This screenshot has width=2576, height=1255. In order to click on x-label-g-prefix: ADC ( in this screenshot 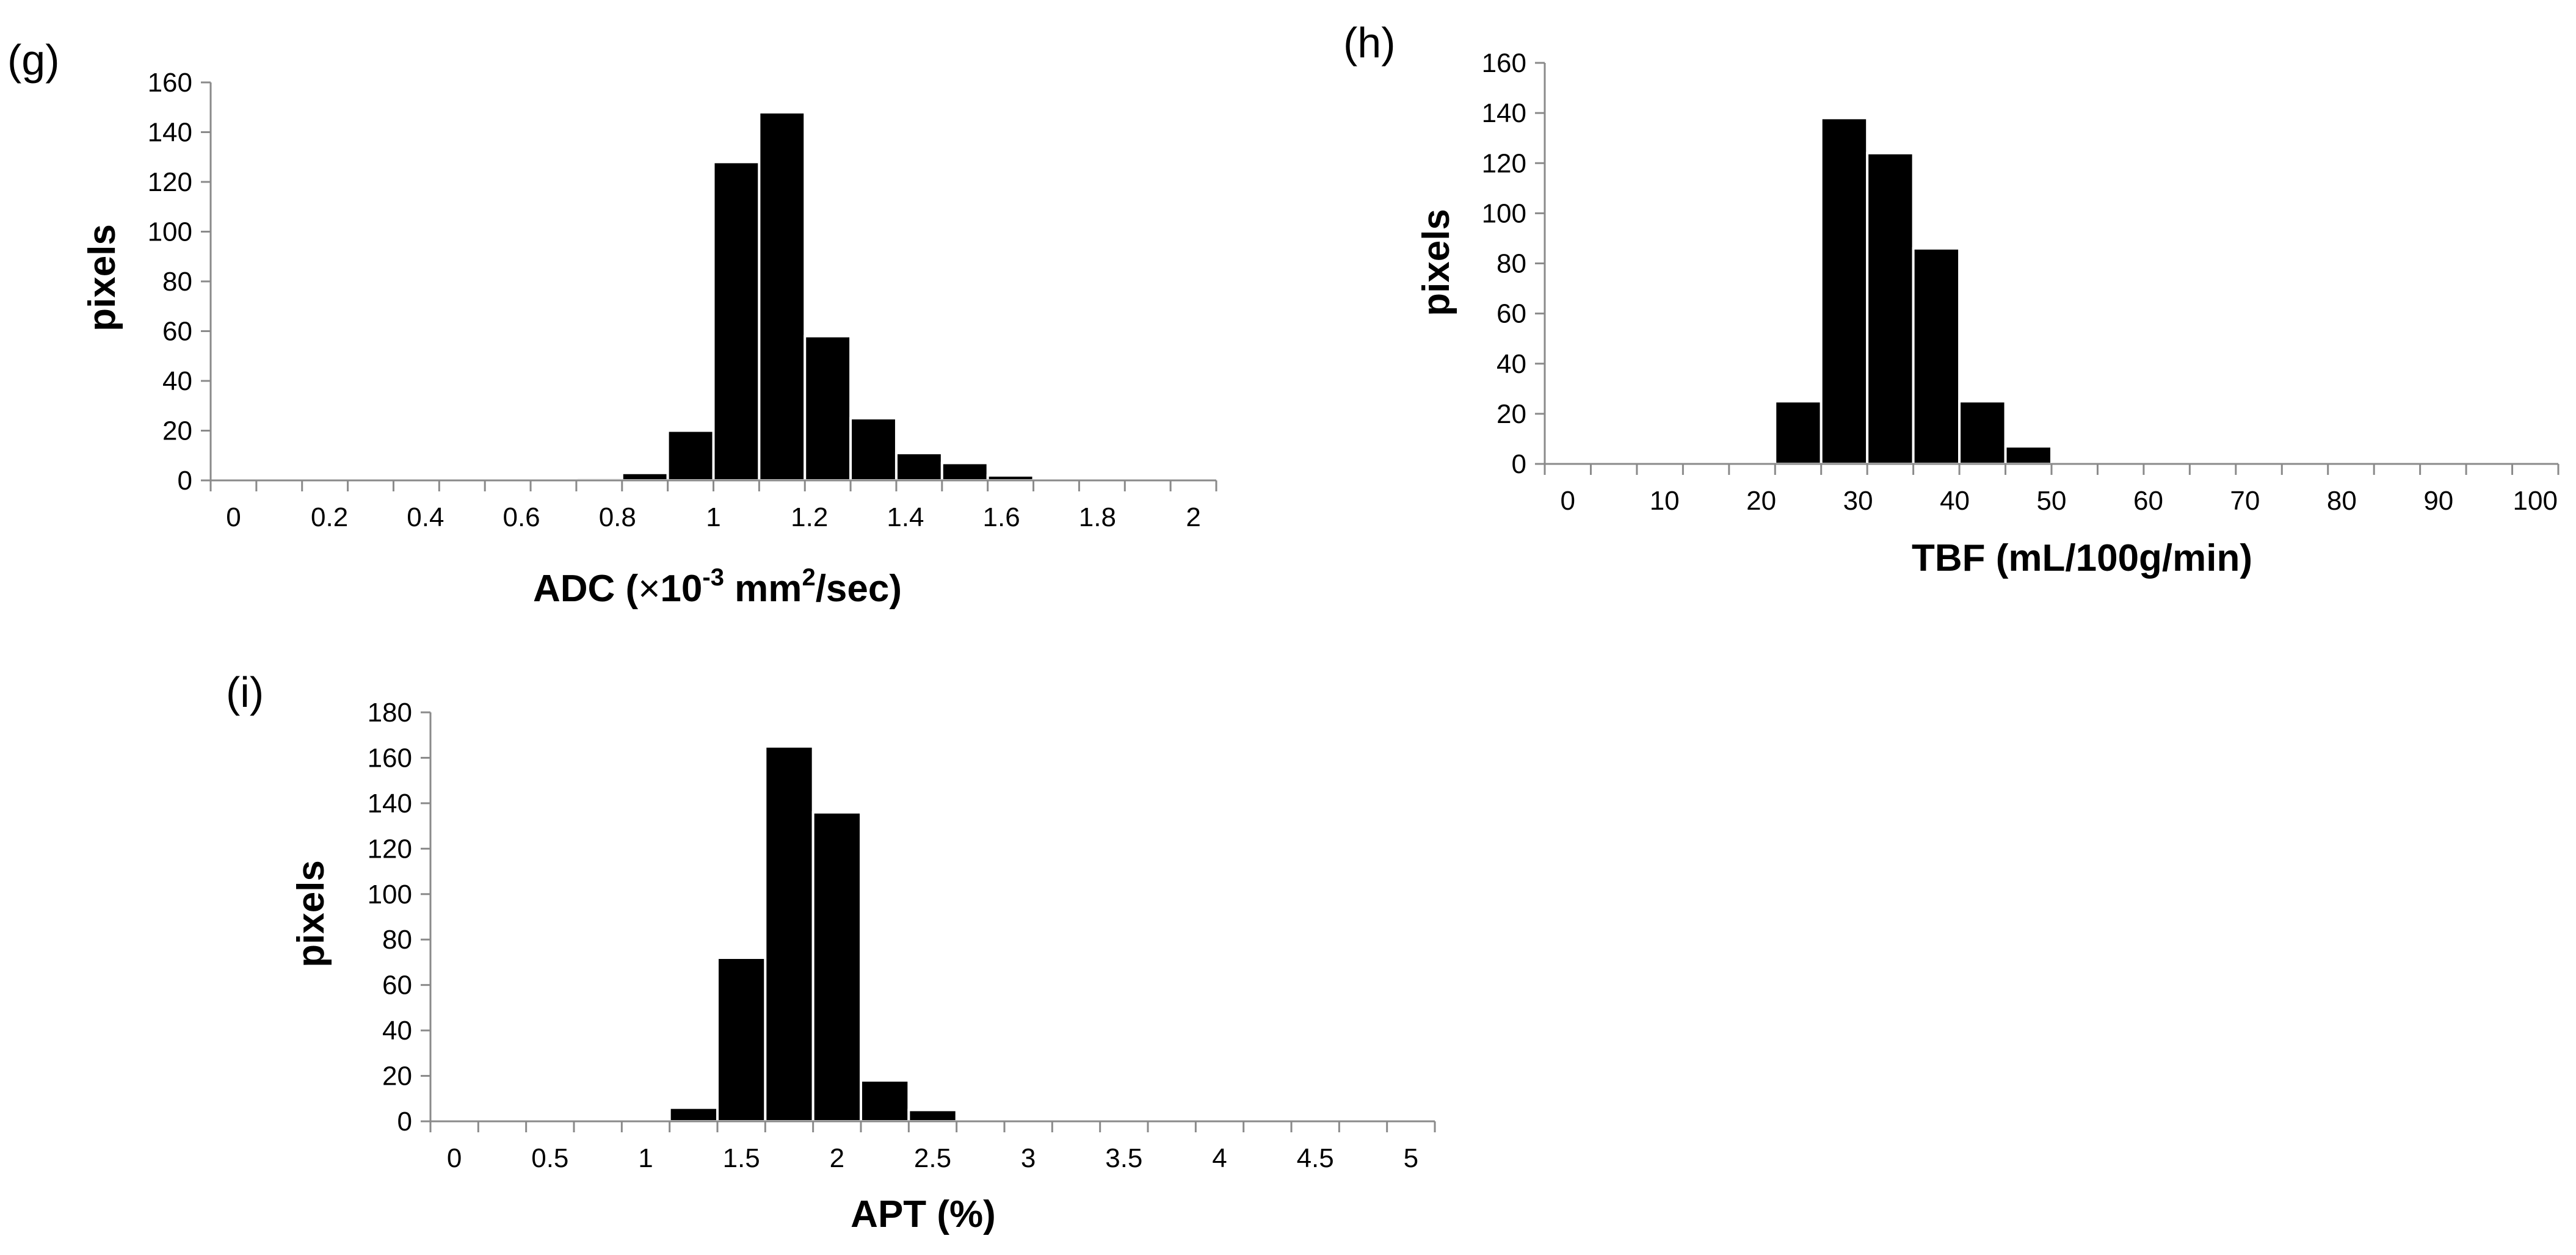, I will do `click(586, 589)`.